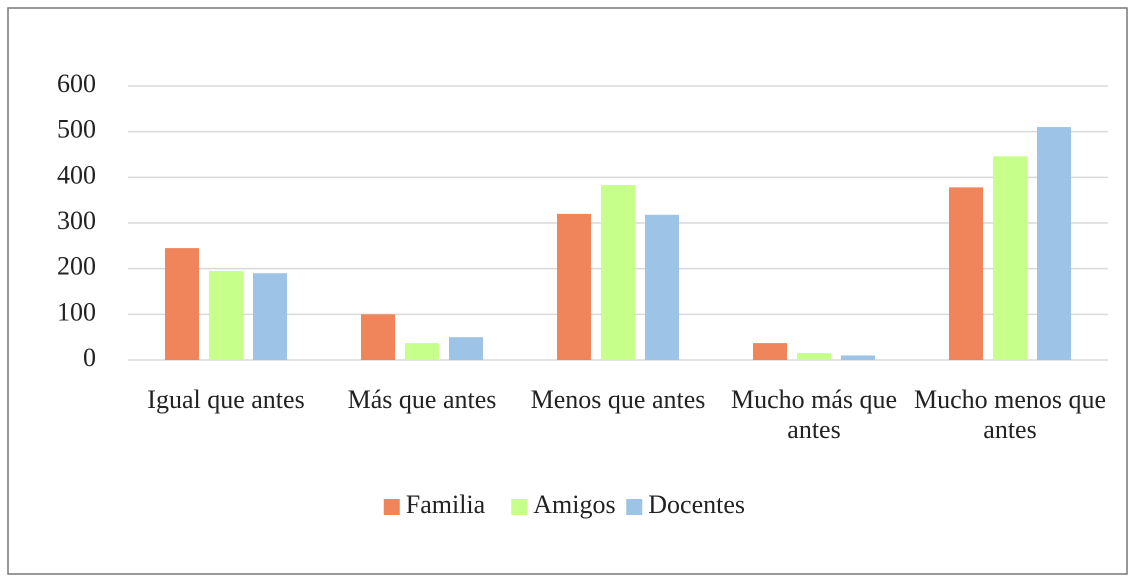  I want to click on legend-label: Docentes, so click(696, 504).